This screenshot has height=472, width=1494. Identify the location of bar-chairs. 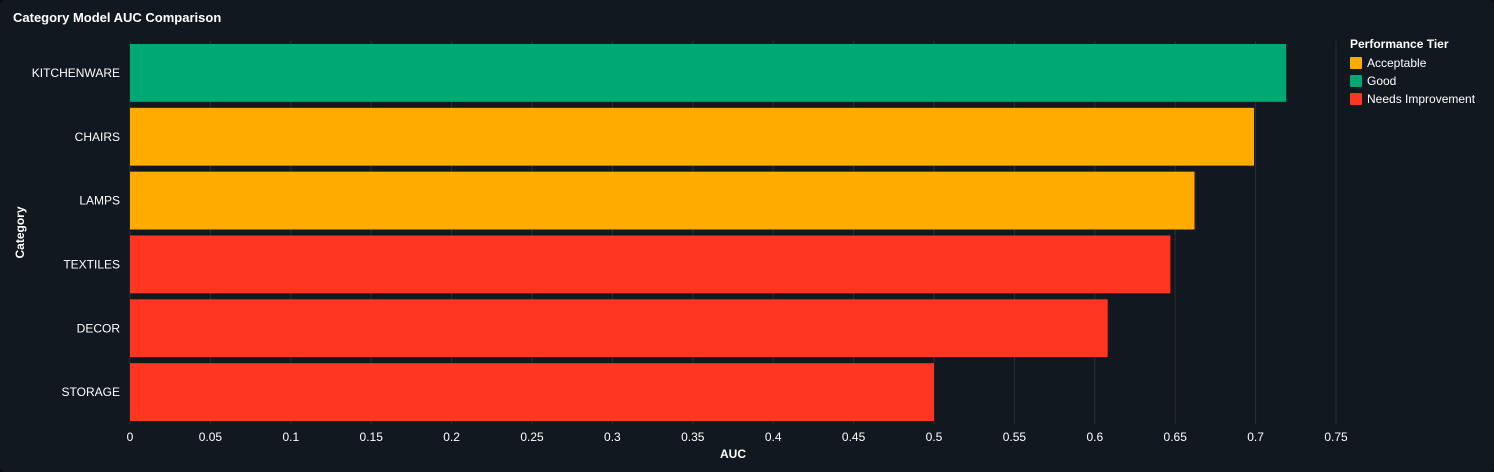
(692, 136).